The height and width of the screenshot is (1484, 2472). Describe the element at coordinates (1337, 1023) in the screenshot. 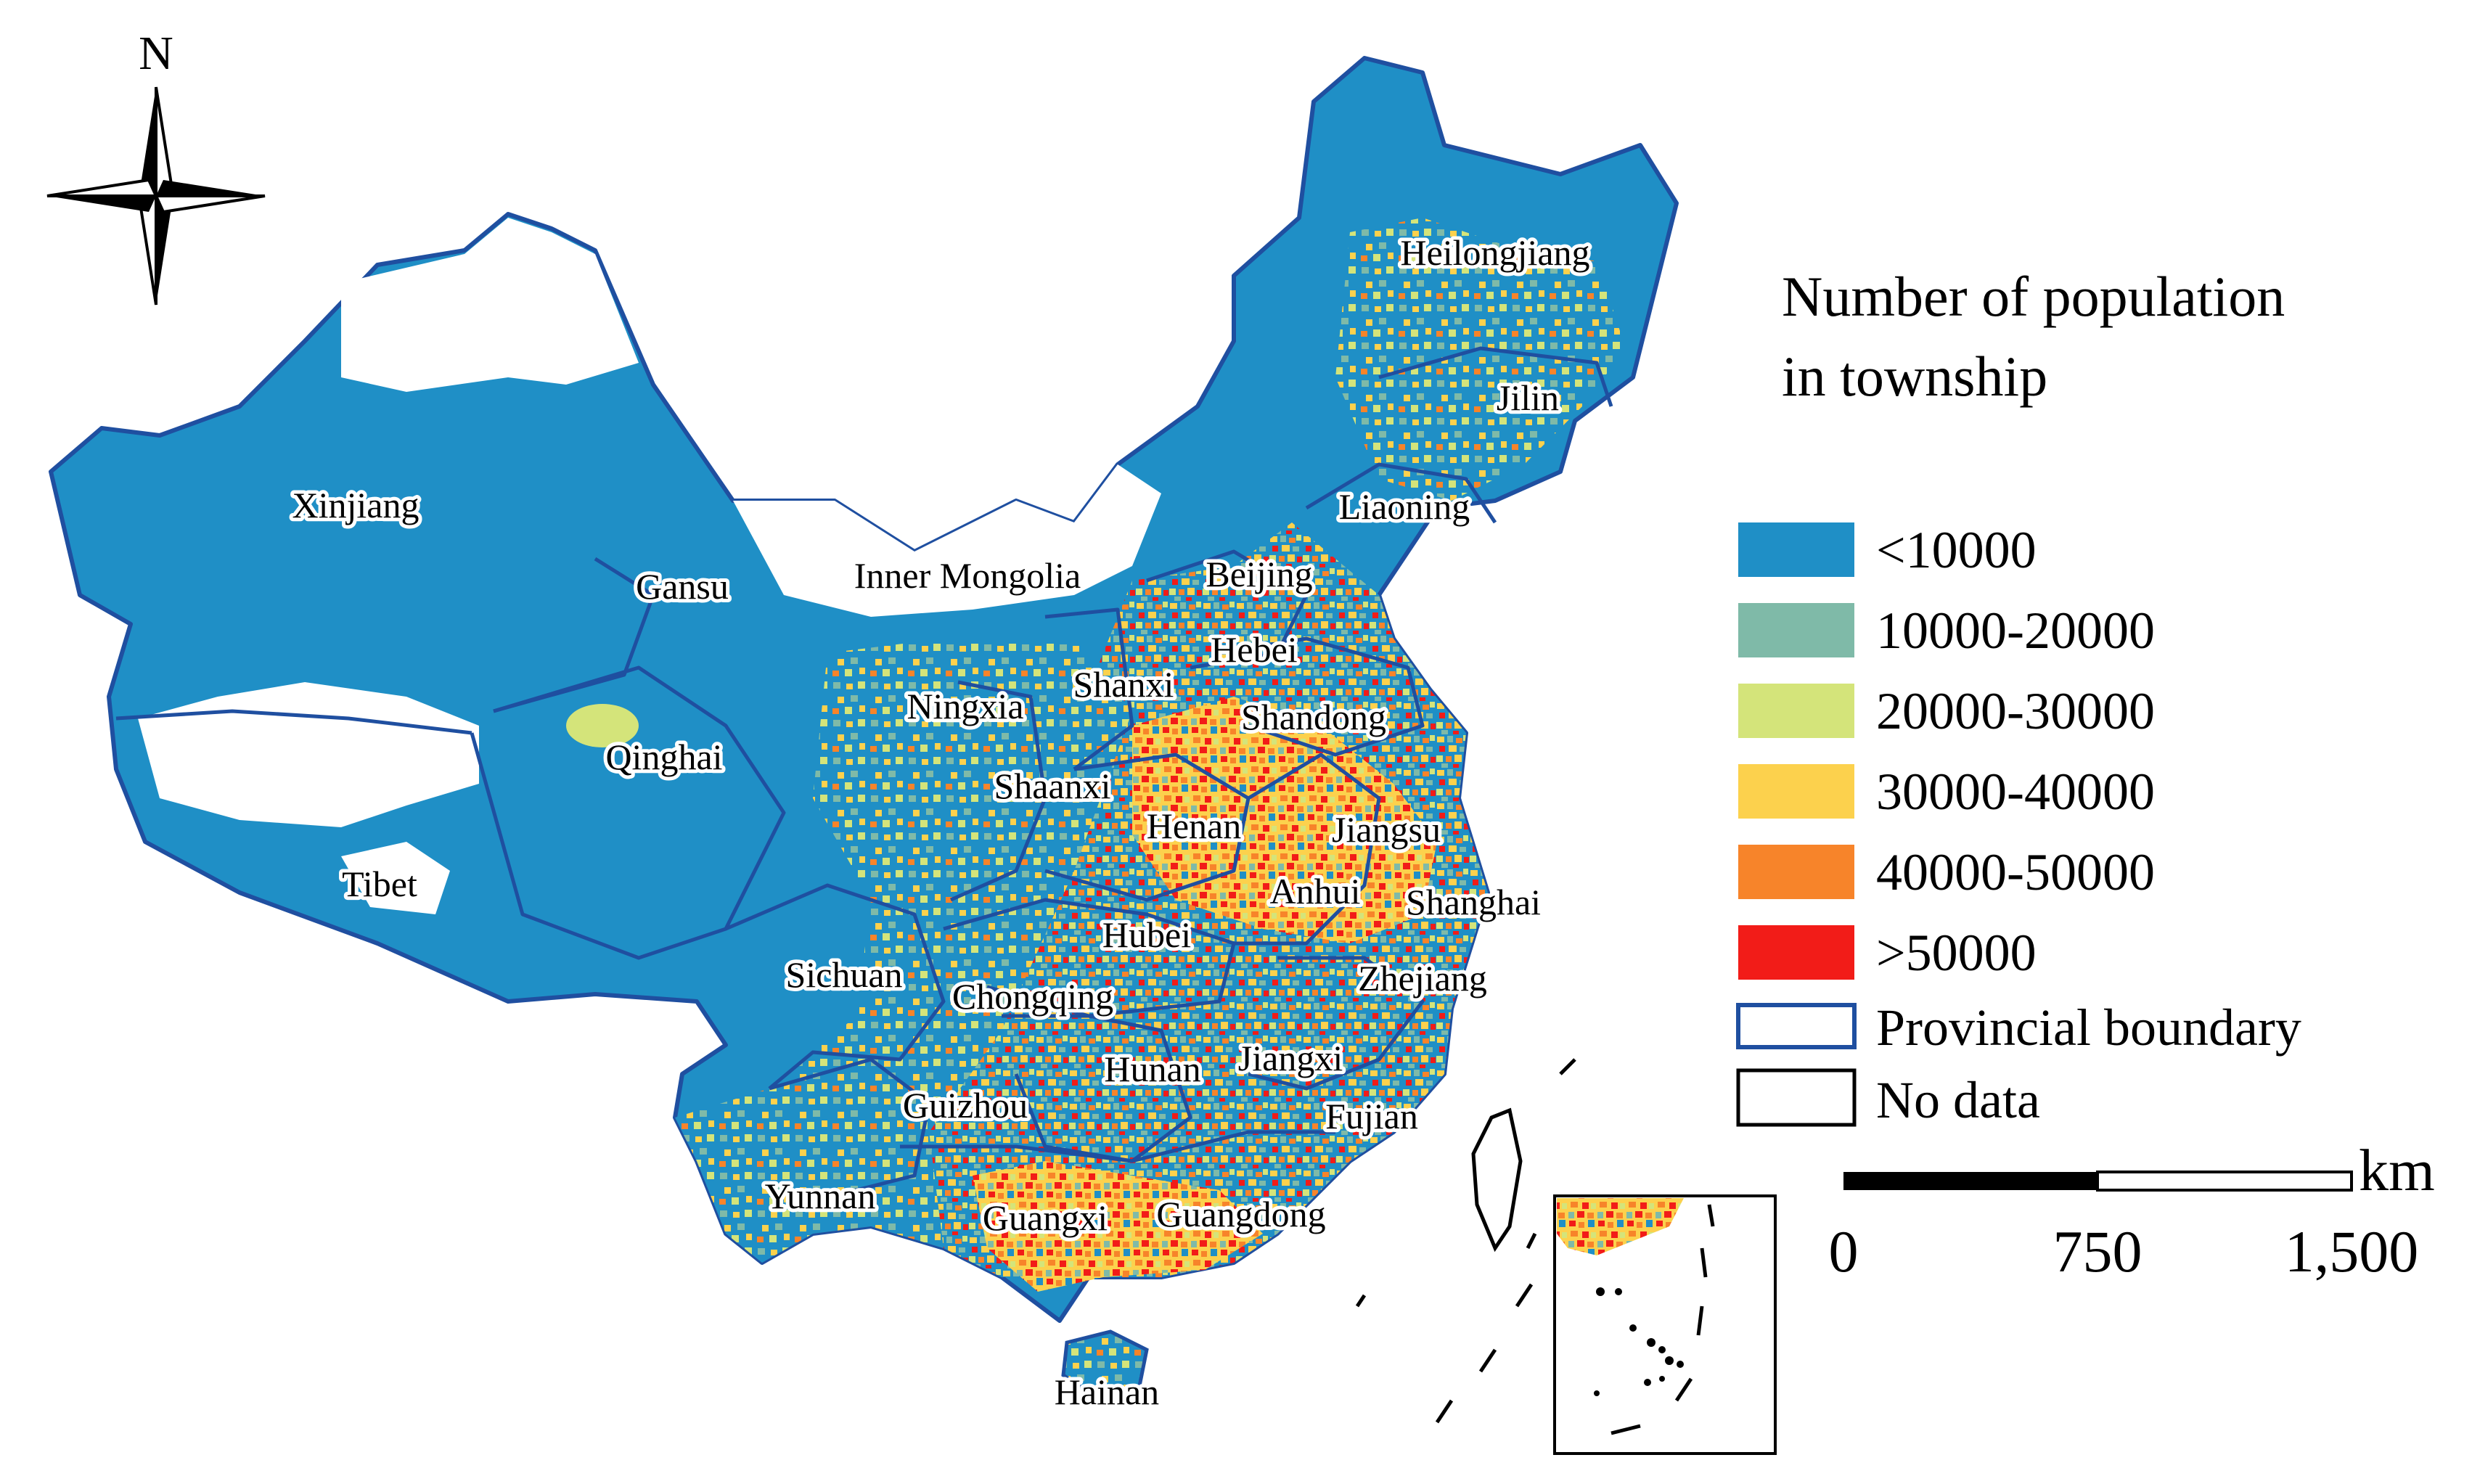

I see `boundary-zhejiang-fujian` at that location.